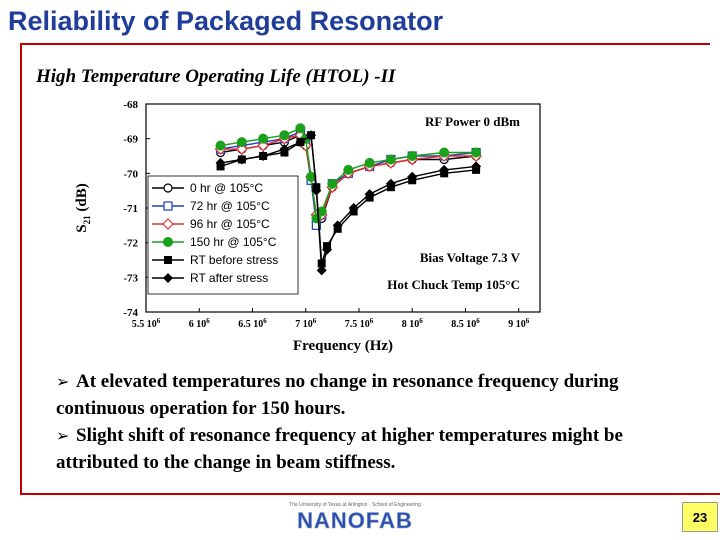  I want to click on annotation-chuck-temp: Hot Chuck Temp 105°C, so click(453, 284).